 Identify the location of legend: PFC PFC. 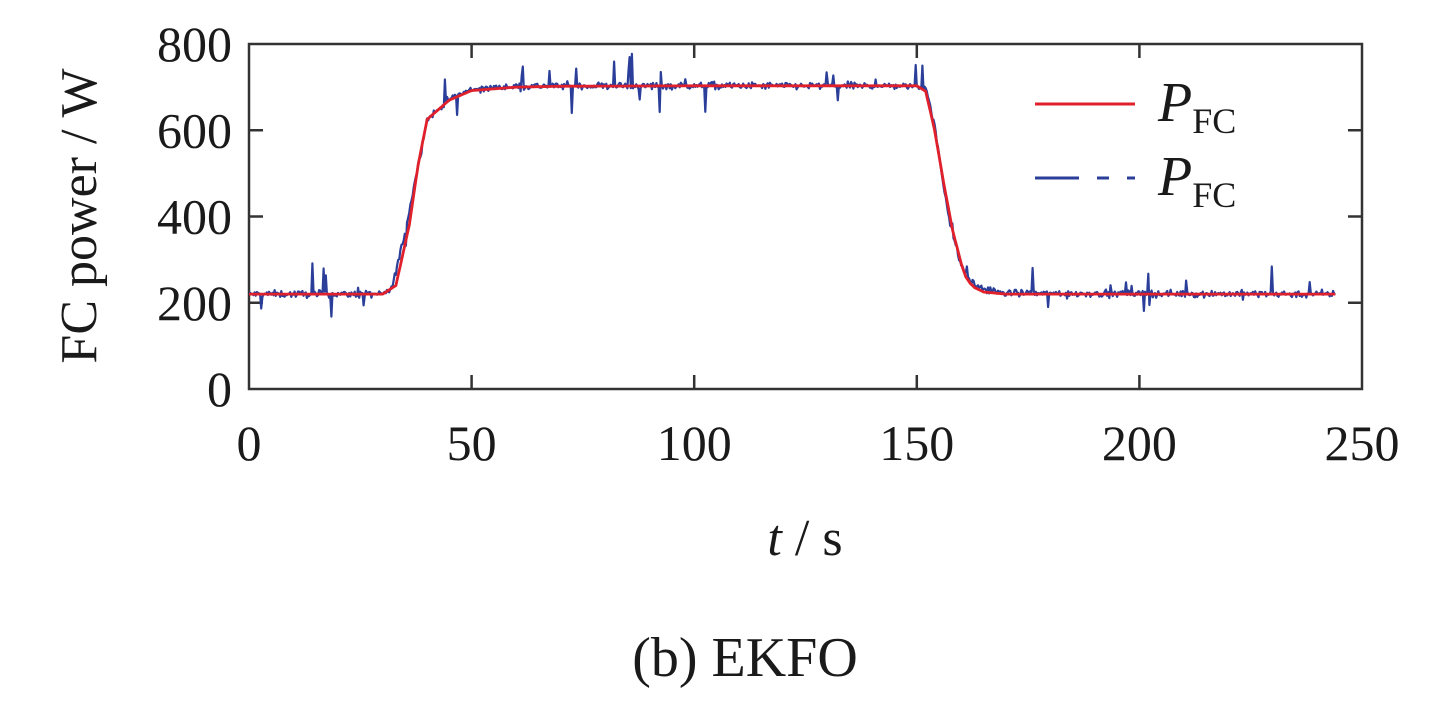
(1135, 143).